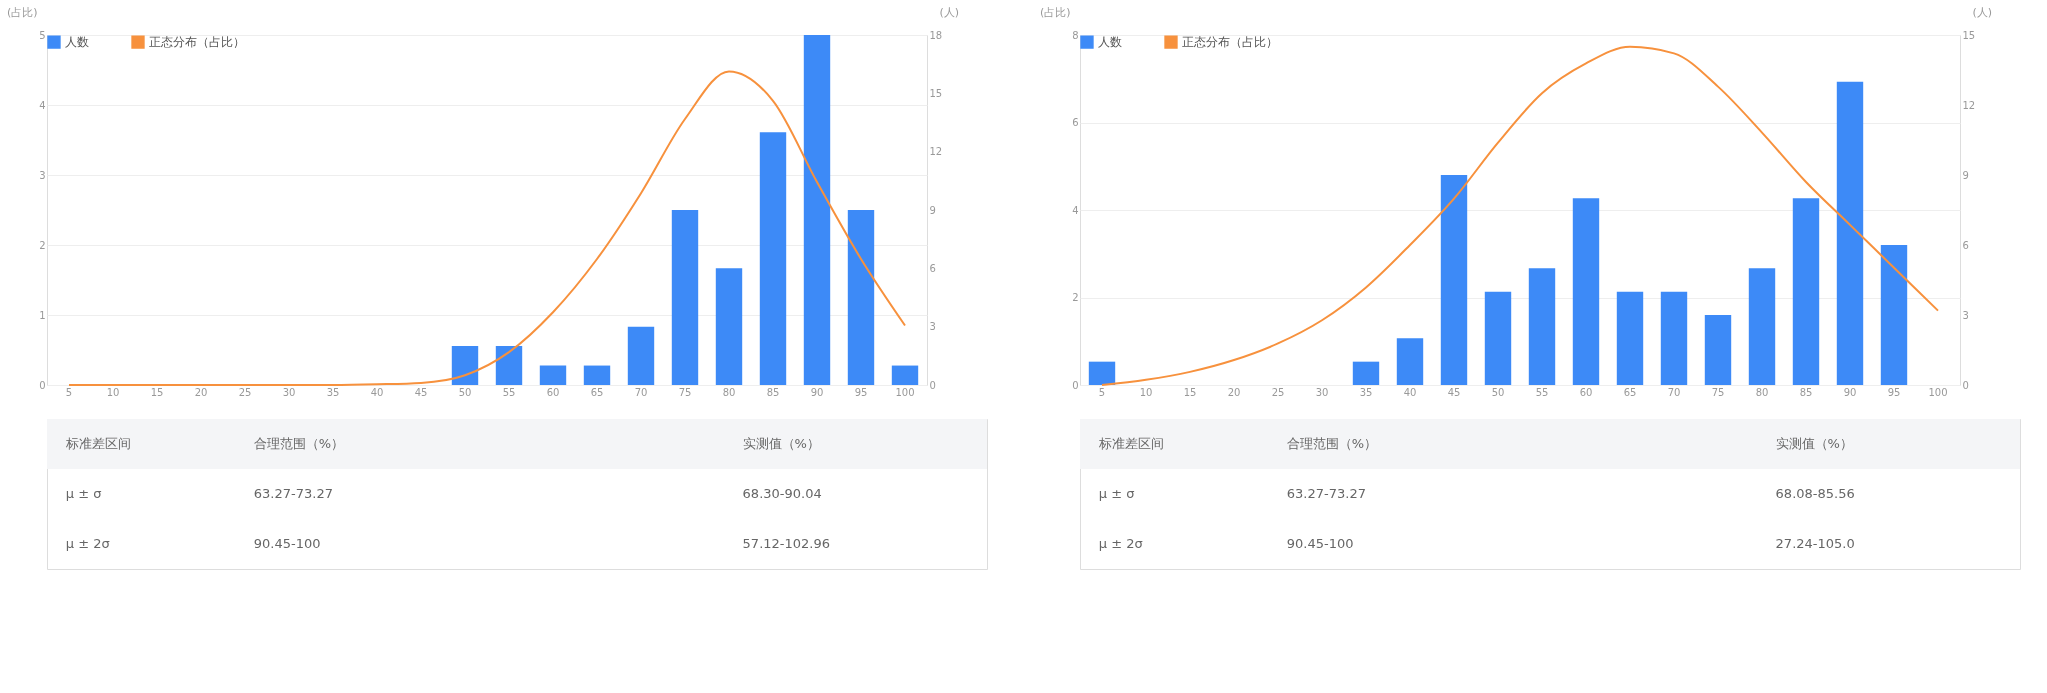 This screenshot has width=2047, height=693. What do you see at coordinates (786, 543) in the screenshot?
I see `text: 57.12-102.96` at bounding box center [786, 543].